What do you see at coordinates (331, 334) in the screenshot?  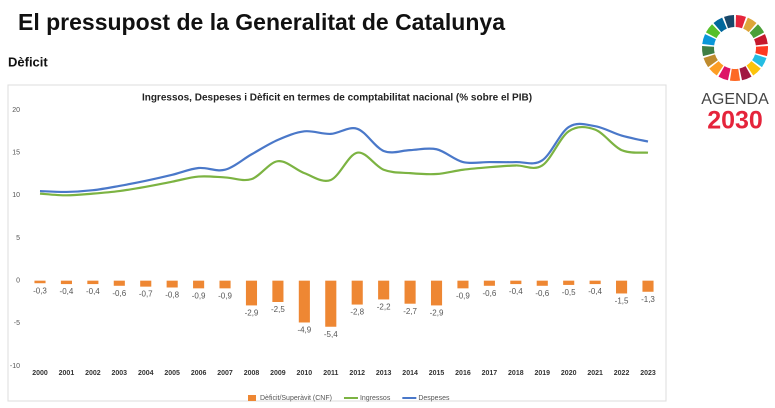 I see `data-label: -5,4` at bounding box center [331, 334].